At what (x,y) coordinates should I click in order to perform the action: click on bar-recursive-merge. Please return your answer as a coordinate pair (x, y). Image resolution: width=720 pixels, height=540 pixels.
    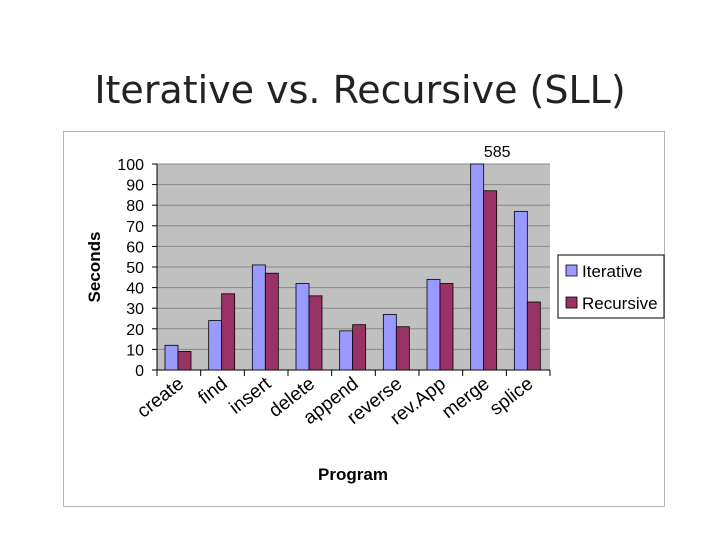
    Looking at the image, I should click on (490, 280).